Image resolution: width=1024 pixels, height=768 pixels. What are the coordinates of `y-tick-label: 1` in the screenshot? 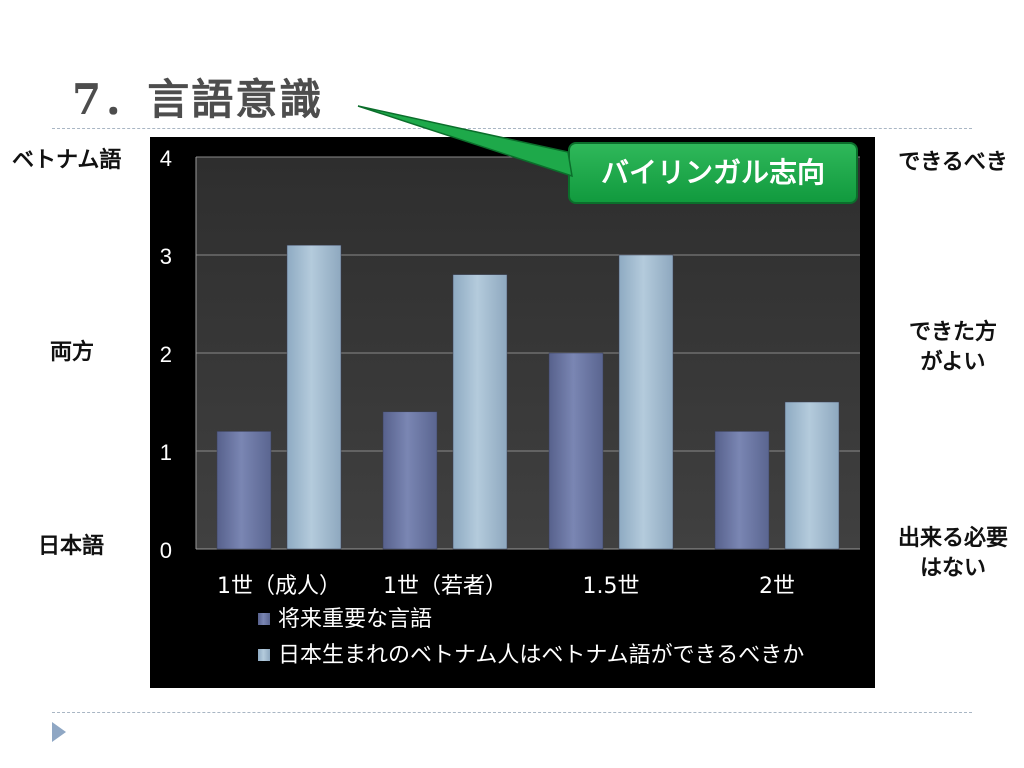 It's located at (166, 452).